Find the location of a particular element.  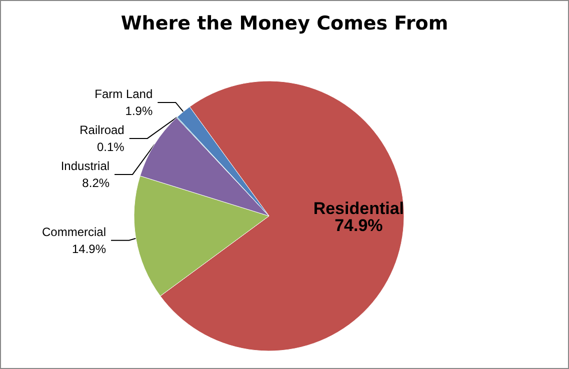

slice-label: Railroad is located at coordinates (102, 129).